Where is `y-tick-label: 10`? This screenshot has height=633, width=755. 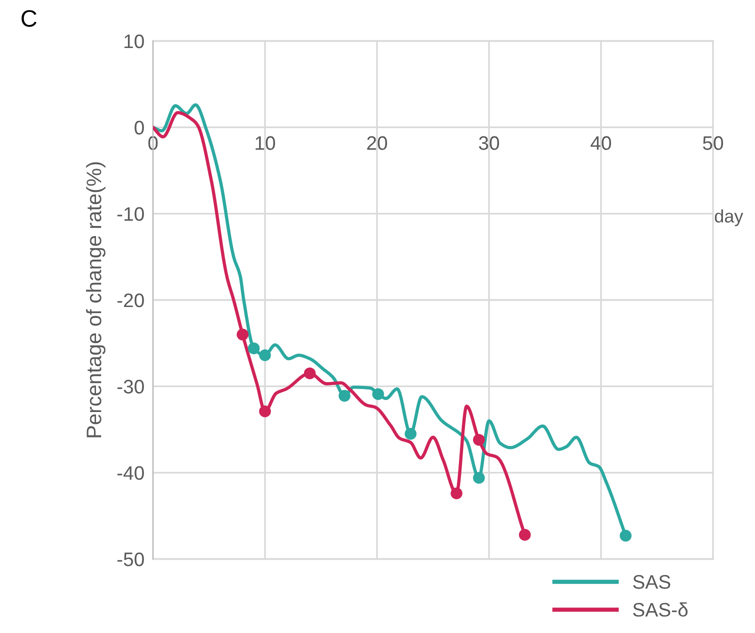 y-tick-label: 10 is located at coordinates (134, 41).